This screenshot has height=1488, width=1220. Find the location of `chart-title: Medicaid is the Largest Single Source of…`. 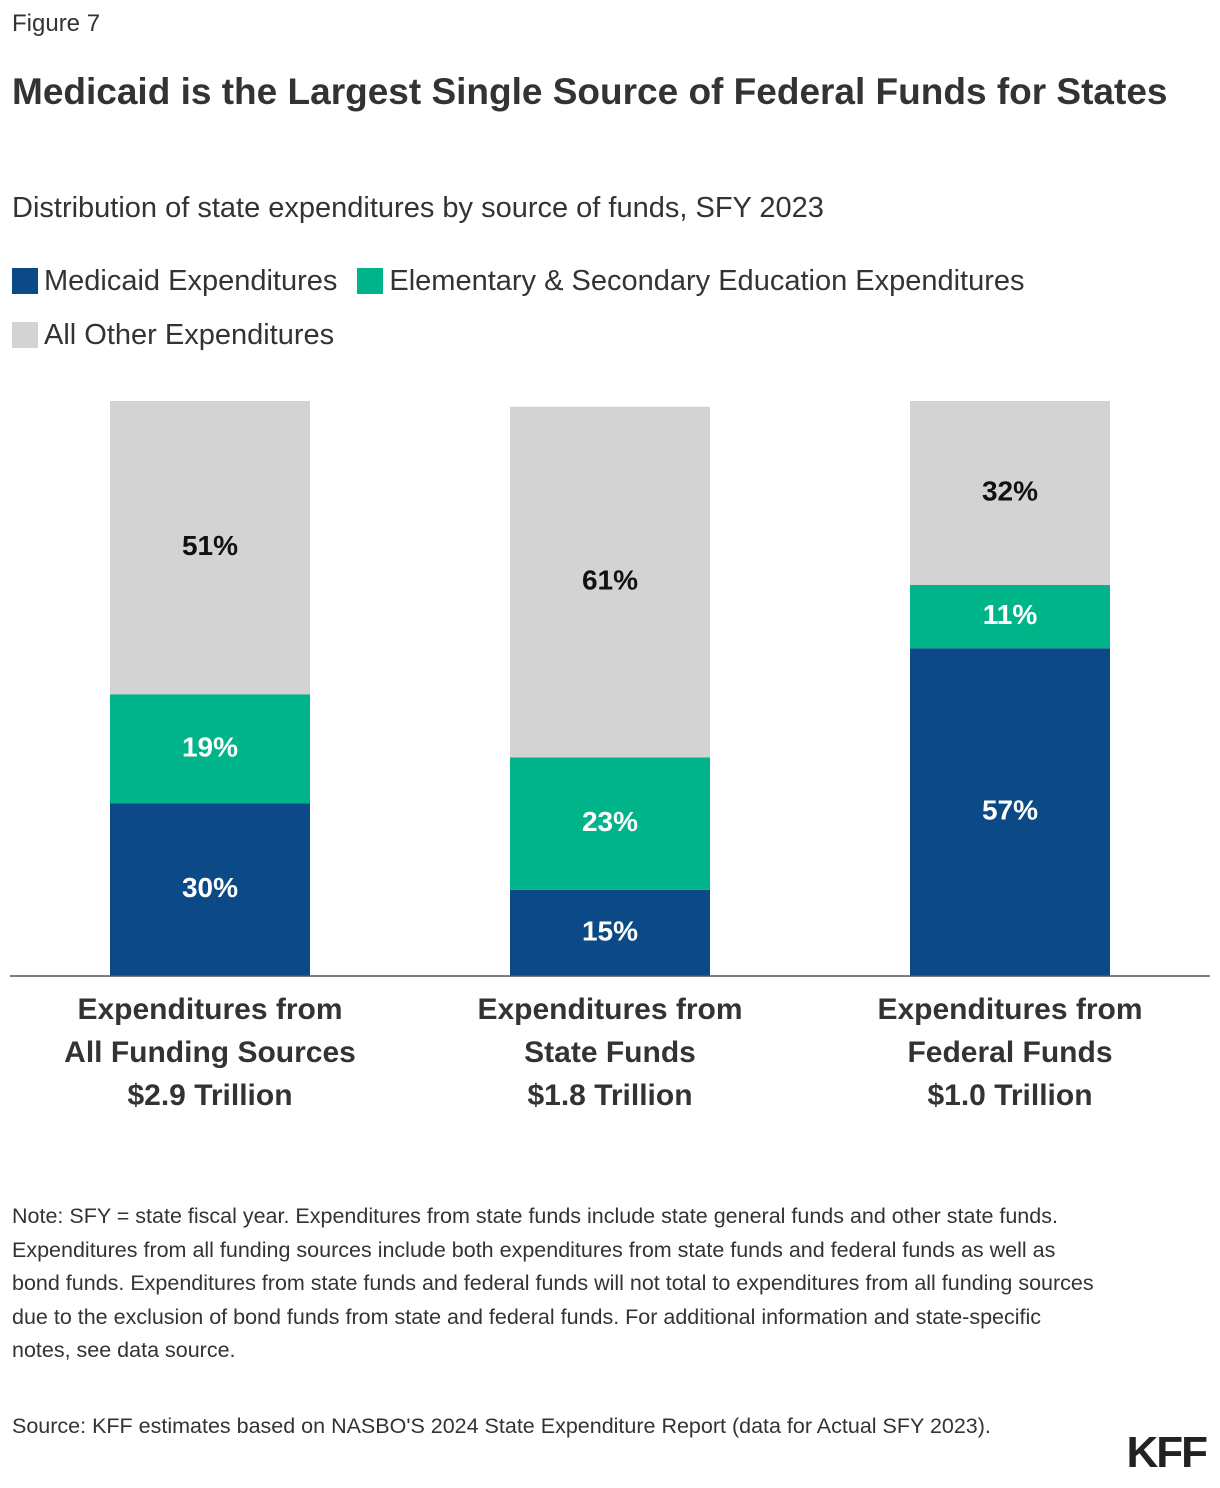

chart-title: Medicaid is the Largest Single Source of… is located at coordinates (590, 91).